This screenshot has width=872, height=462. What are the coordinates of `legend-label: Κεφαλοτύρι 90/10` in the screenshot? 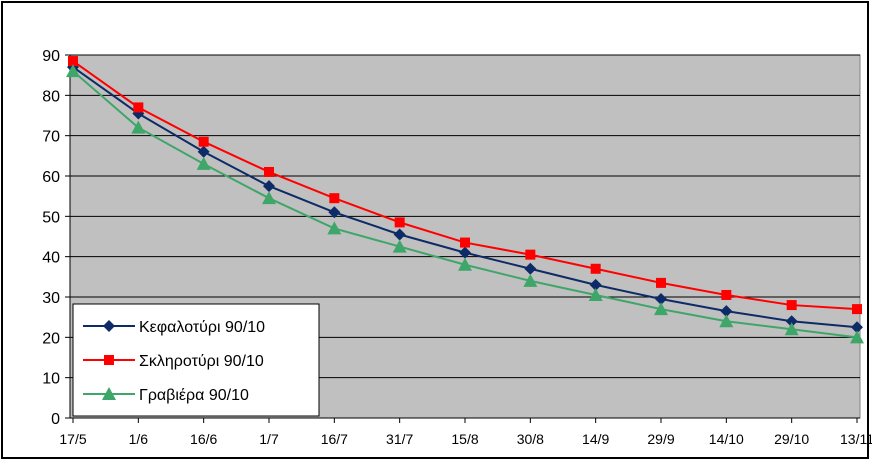 It's located at (202, 327).